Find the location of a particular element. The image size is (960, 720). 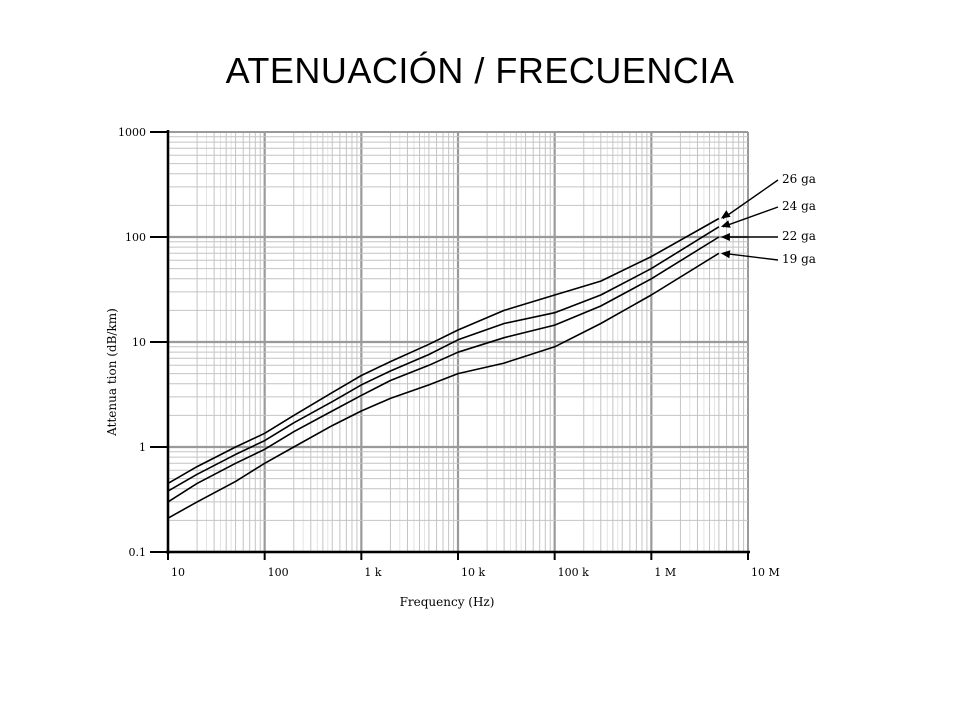

series-labels: 26 ga 24 ga 22 ga 19 ga is located at coordinates (768, 219).